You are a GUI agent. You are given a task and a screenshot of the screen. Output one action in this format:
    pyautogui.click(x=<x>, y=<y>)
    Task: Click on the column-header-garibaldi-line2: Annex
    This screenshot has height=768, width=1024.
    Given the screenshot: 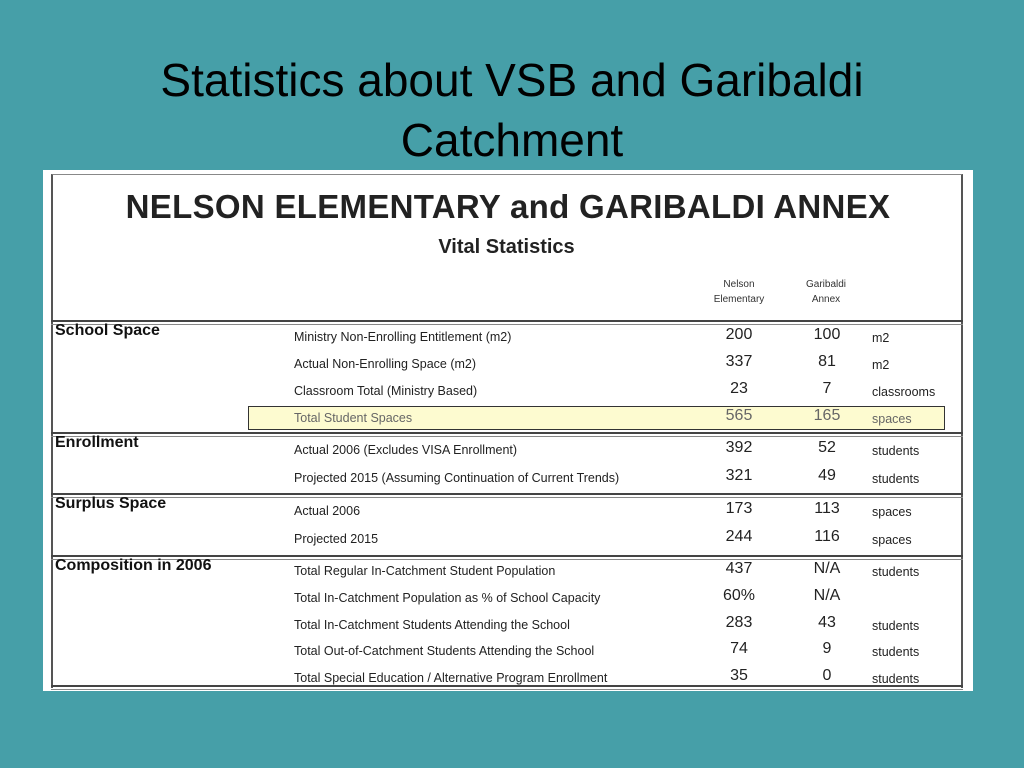 What is the action you would take?
    pyautogui.click(x=826, y=299)
    